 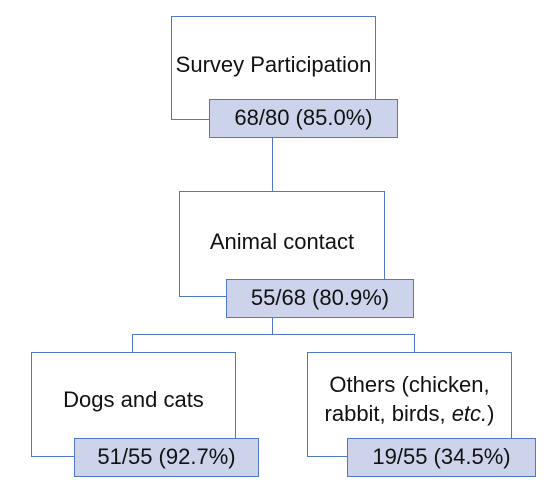 What do you see at coordinates (409, 384) in the screenshot?
I see `others-label-line-1: Others (chicken,` at bounding box center [409, 384].